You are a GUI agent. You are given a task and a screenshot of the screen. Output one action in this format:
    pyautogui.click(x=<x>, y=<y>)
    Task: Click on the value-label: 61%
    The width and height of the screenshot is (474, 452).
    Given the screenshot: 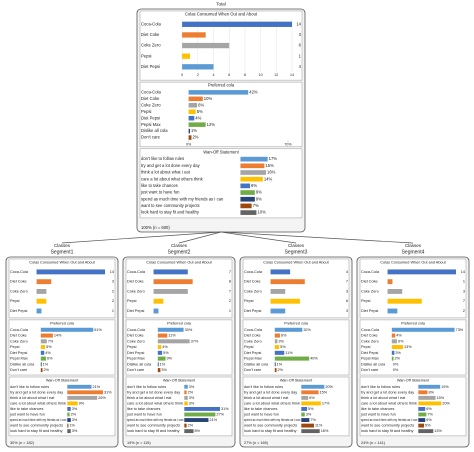 What is the action you would take?
    pyautogui.click(x=98, y=330)
    